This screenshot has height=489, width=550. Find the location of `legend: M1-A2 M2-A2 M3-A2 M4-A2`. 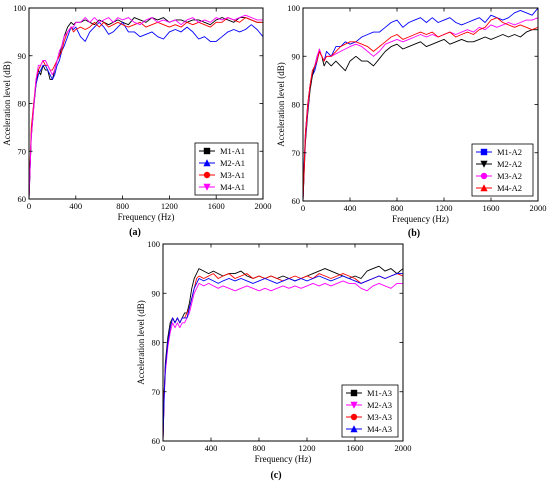

legend: M1-A2 M2-A2 M3-A2 M4-A2 is located at coordinates (502, 170).